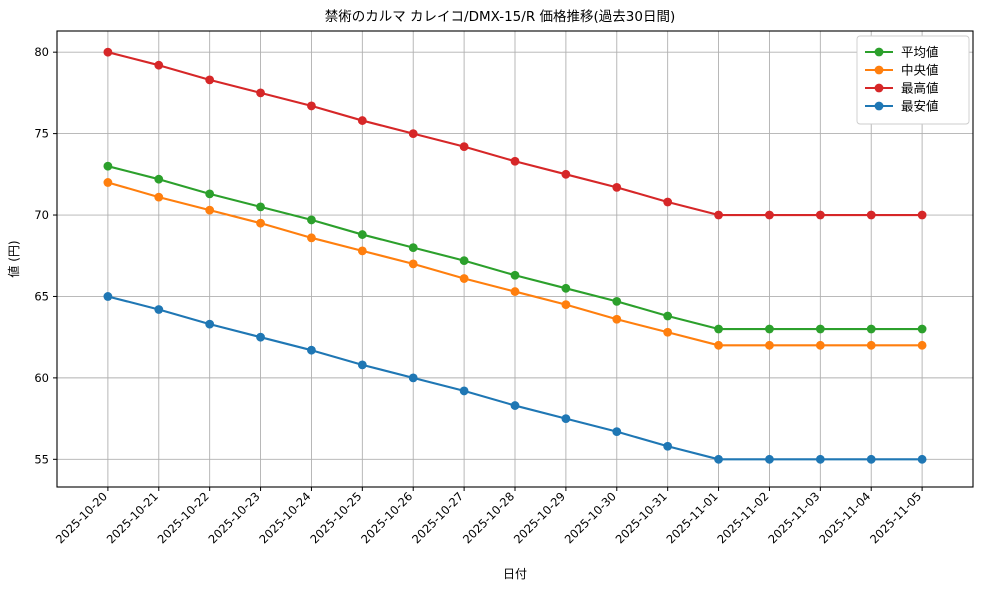 This screenshot has width=1000, height=600. Describe the element at coordinates (41, 215) in the screenshot. I see `y-tick-label: 70` at that location.